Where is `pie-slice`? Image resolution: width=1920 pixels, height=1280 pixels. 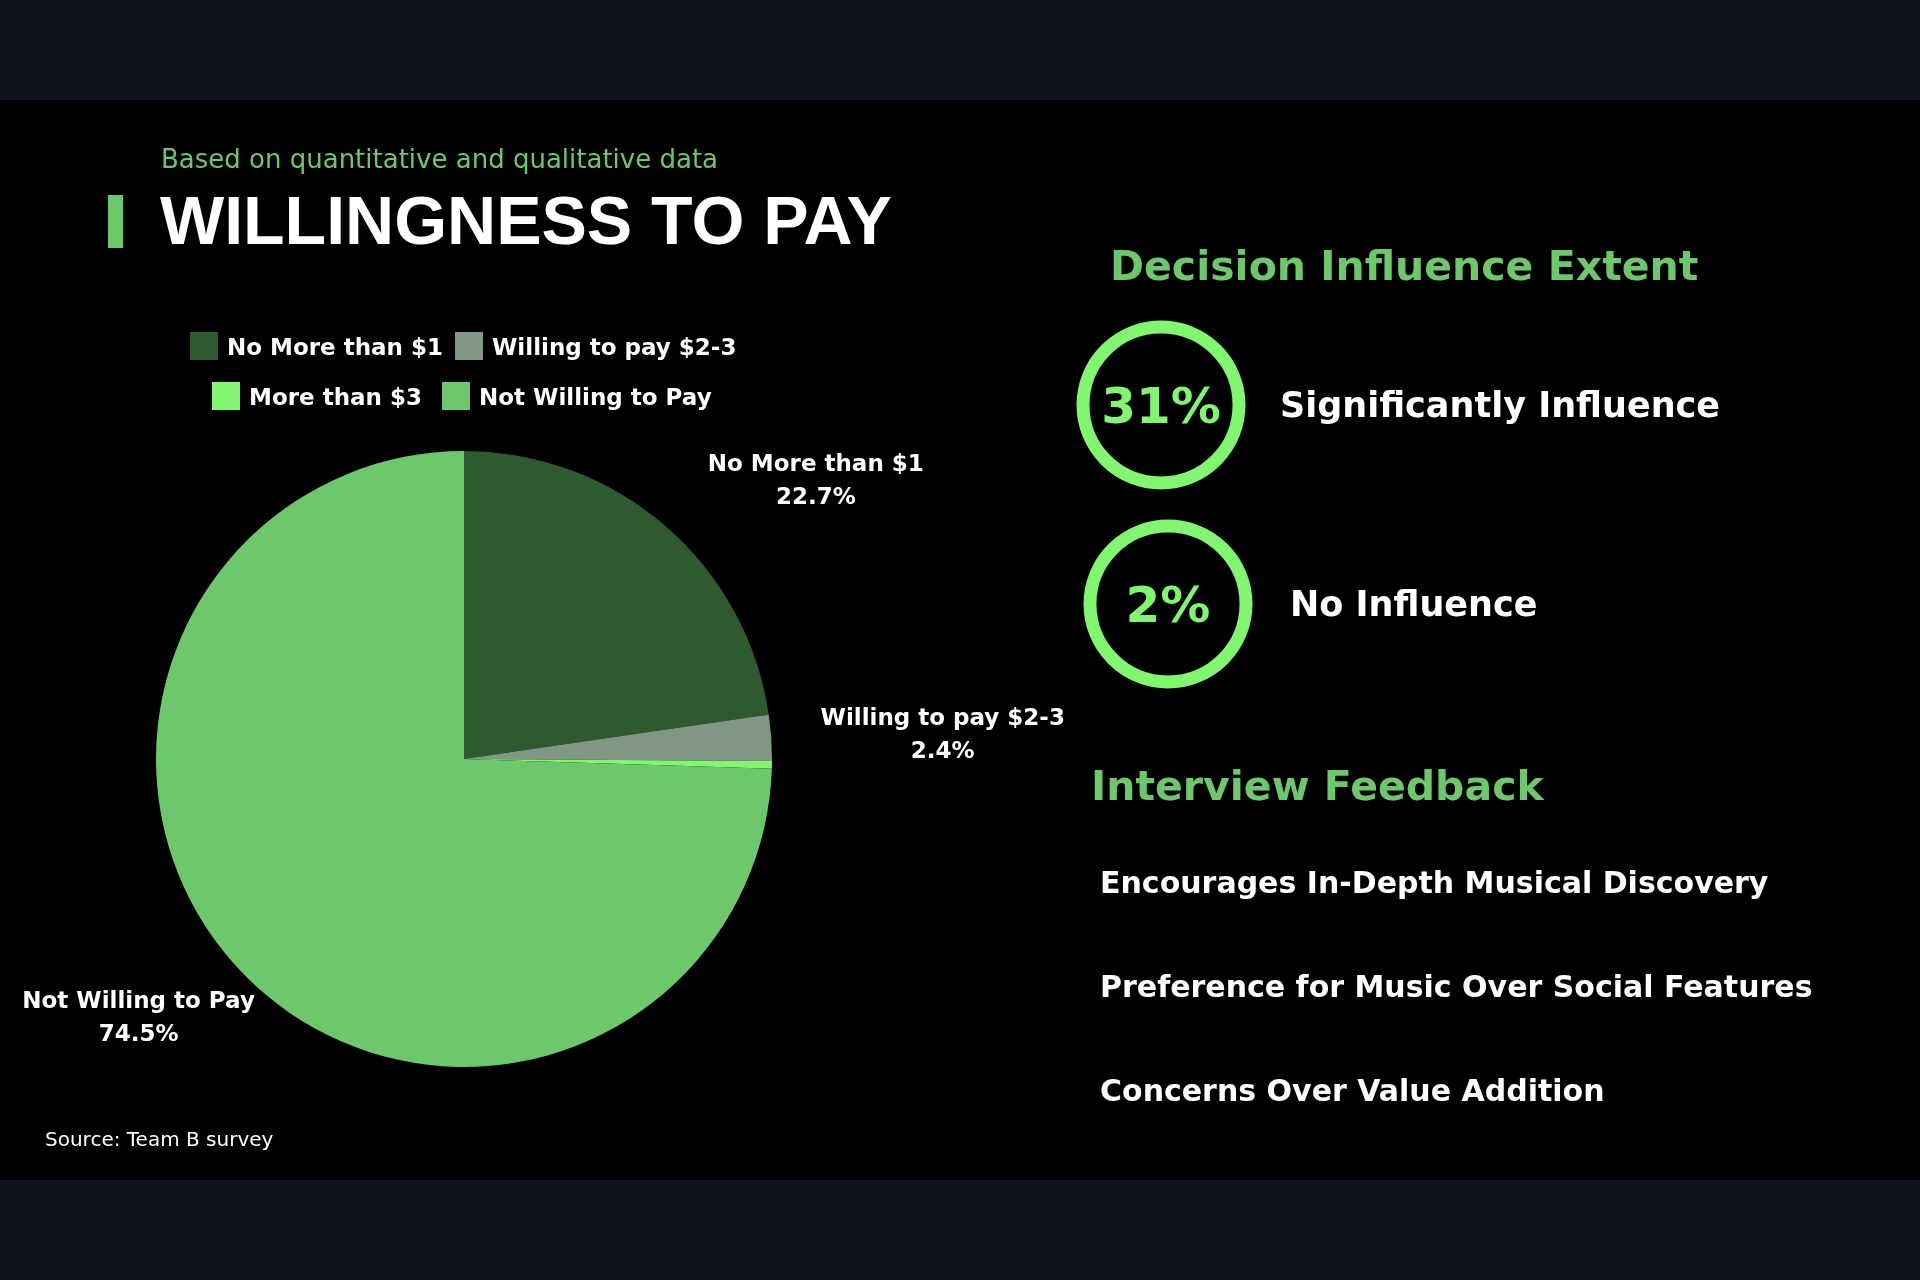
pie-slice is located at coordinates (618, 737).